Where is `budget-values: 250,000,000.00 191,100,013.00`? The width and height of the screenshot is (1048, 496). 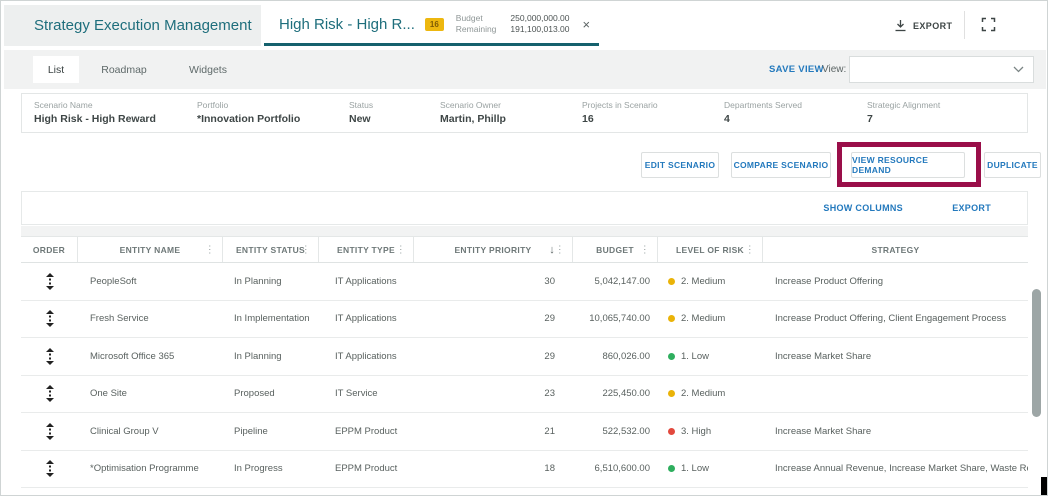 budget-values: 250,000,000.00 191,100,013.00 is located at coordinates (540, 23).